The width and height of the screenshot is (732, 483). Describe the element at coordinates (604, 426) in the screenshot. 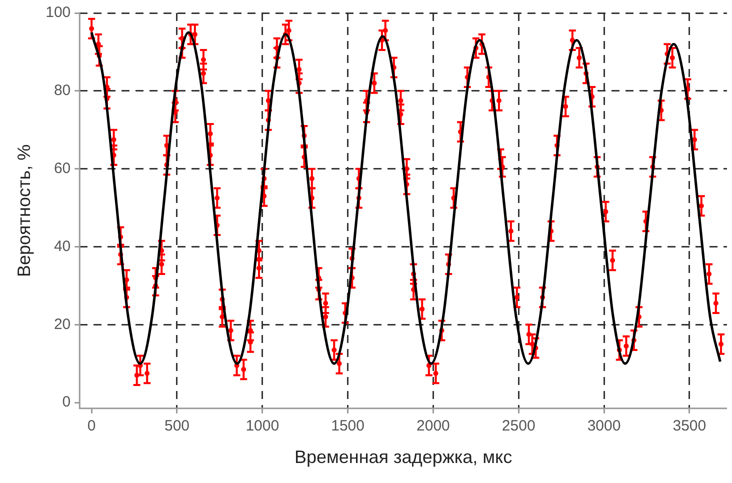

I see `x-tick-label: 3000` at that location.